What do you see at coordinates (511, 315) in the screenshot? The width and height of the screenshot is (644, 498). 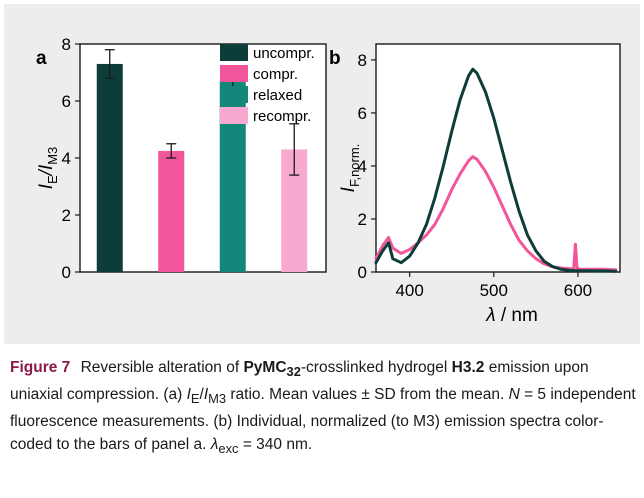 I see `panel-b-xlabel: λ / nm` at bounding box center [511, 315].